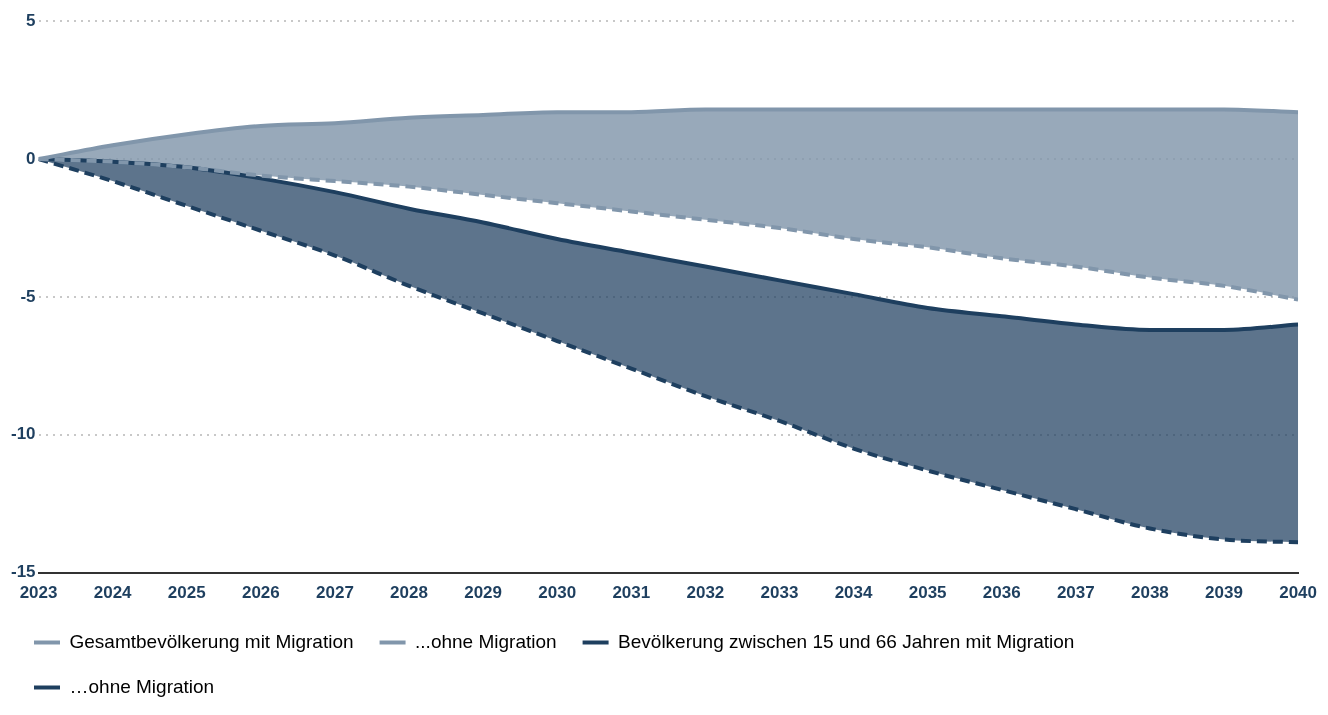 This screenshot has height=715, width=1328. Describe the element at coordinates (28, 296) in the screenshot. I see `y-tick-label: -5` at that location.